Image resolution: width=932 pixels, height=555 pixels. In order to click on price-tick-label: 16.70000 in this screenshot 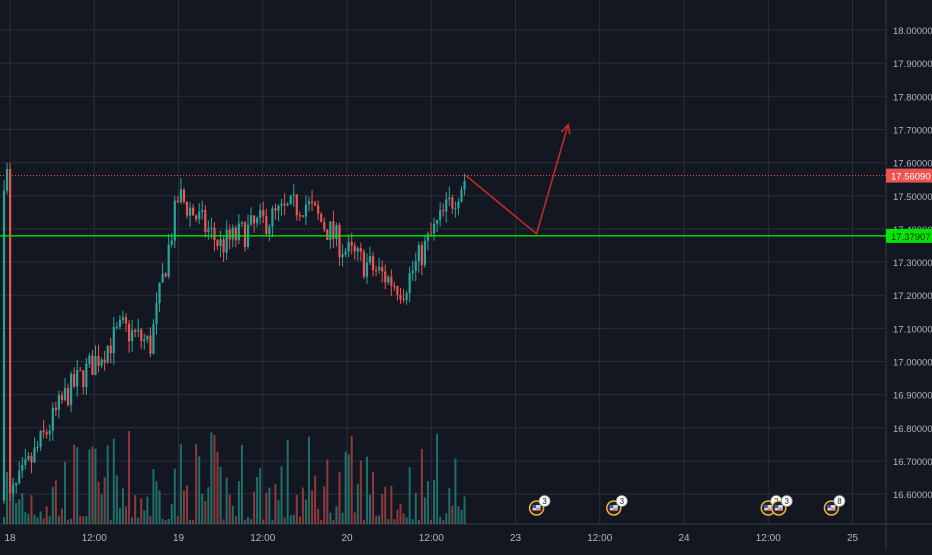, I will do `click(912, 462)`.